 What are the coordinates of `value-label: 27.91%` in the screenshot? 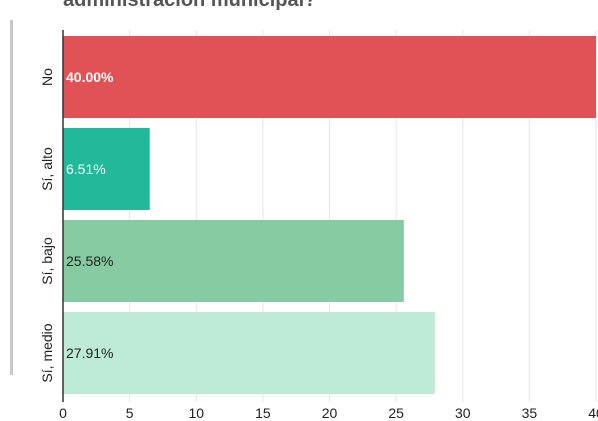 It's located at (89, 353).